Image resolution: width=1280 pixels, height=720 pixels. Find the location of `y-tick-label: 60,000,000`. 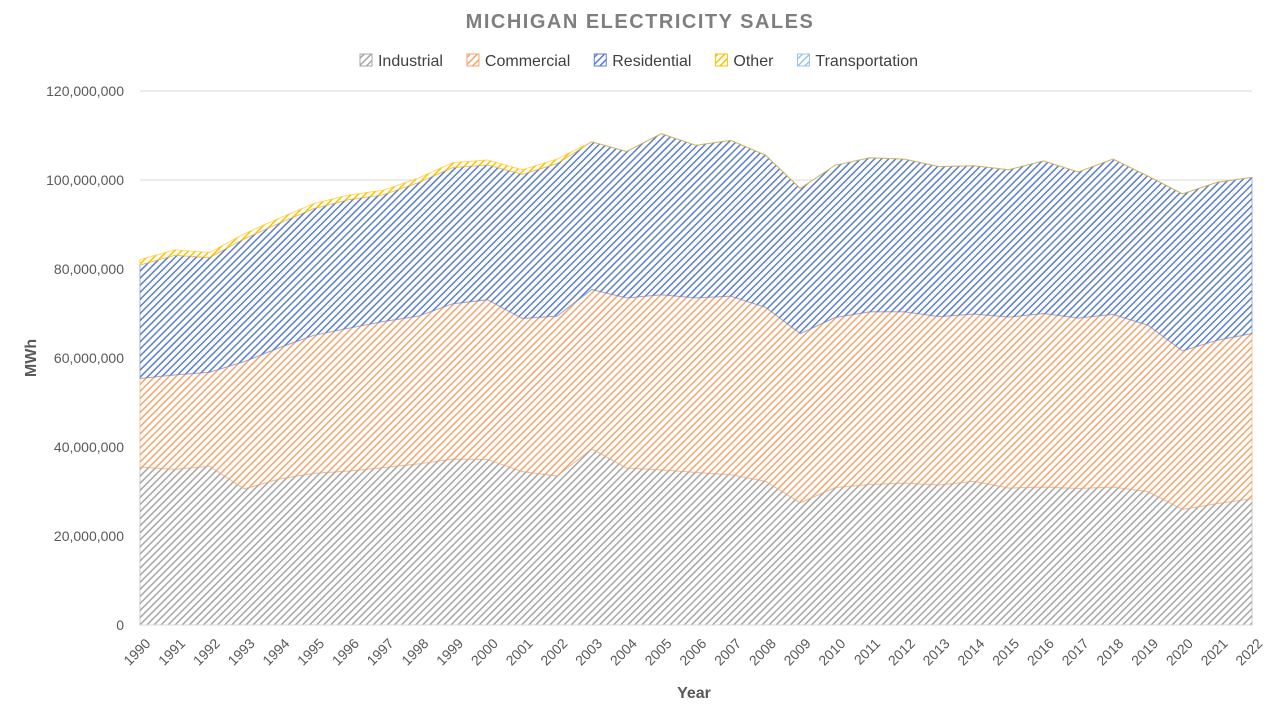

y-tick-label: 60,000,000 is located at coordinates (89, 358).